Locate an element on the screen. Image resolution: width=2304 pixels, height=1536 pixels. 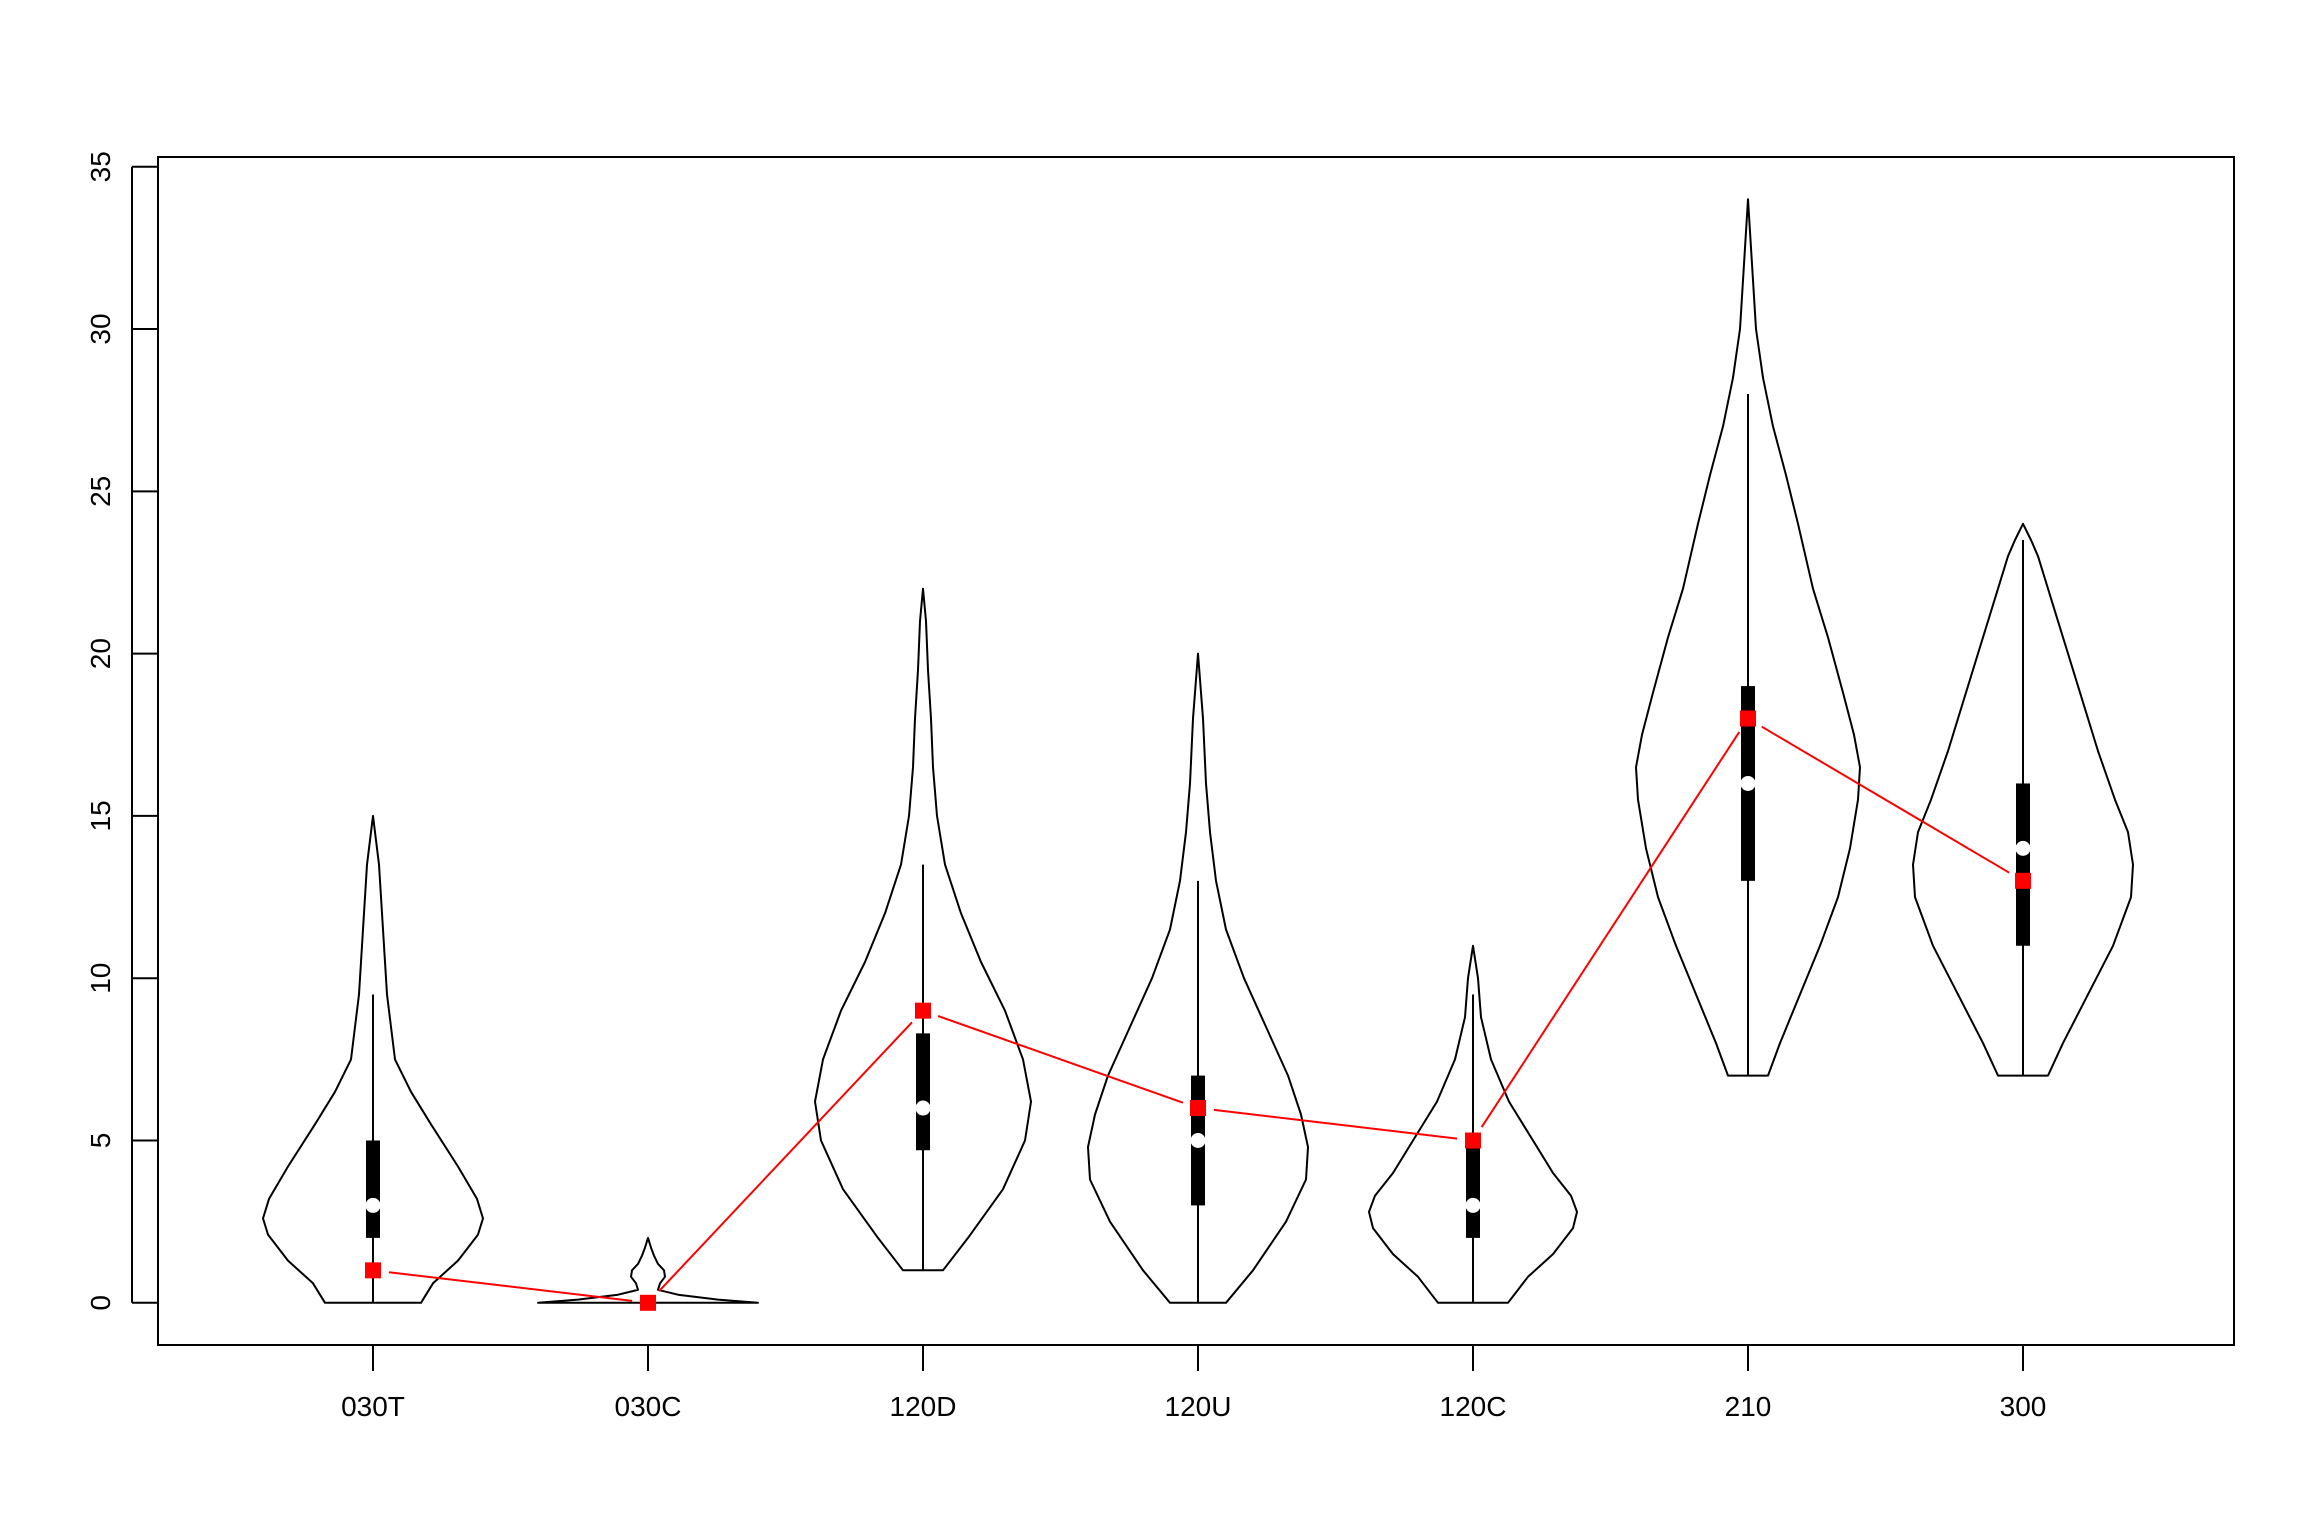
violin-120C is located at coordinates (1473, 1124).